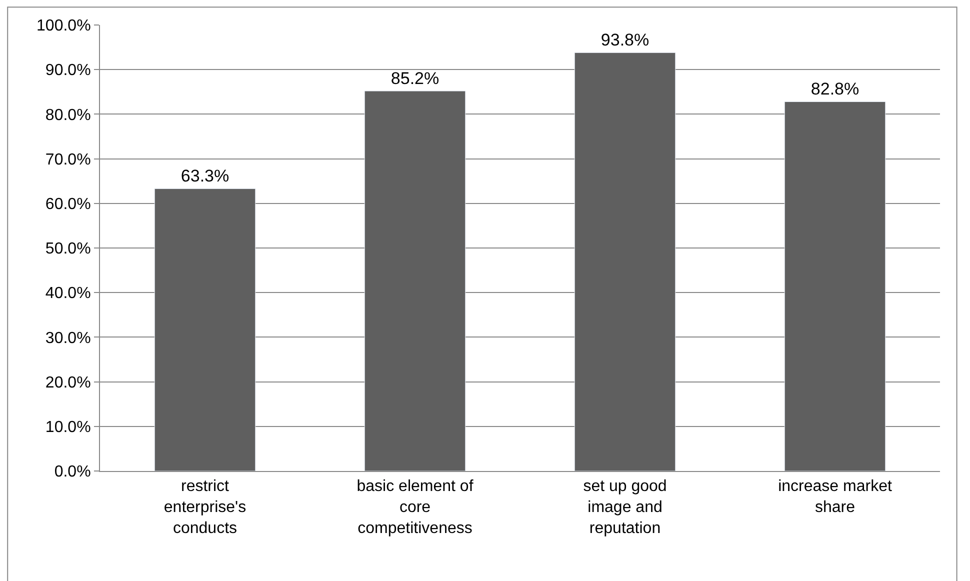 The width and height of the screenshot is (970, 581). Describe the element at coordinates (63, 26) in the screenshot. I see `y-tick-label: 100.0%` at that location.